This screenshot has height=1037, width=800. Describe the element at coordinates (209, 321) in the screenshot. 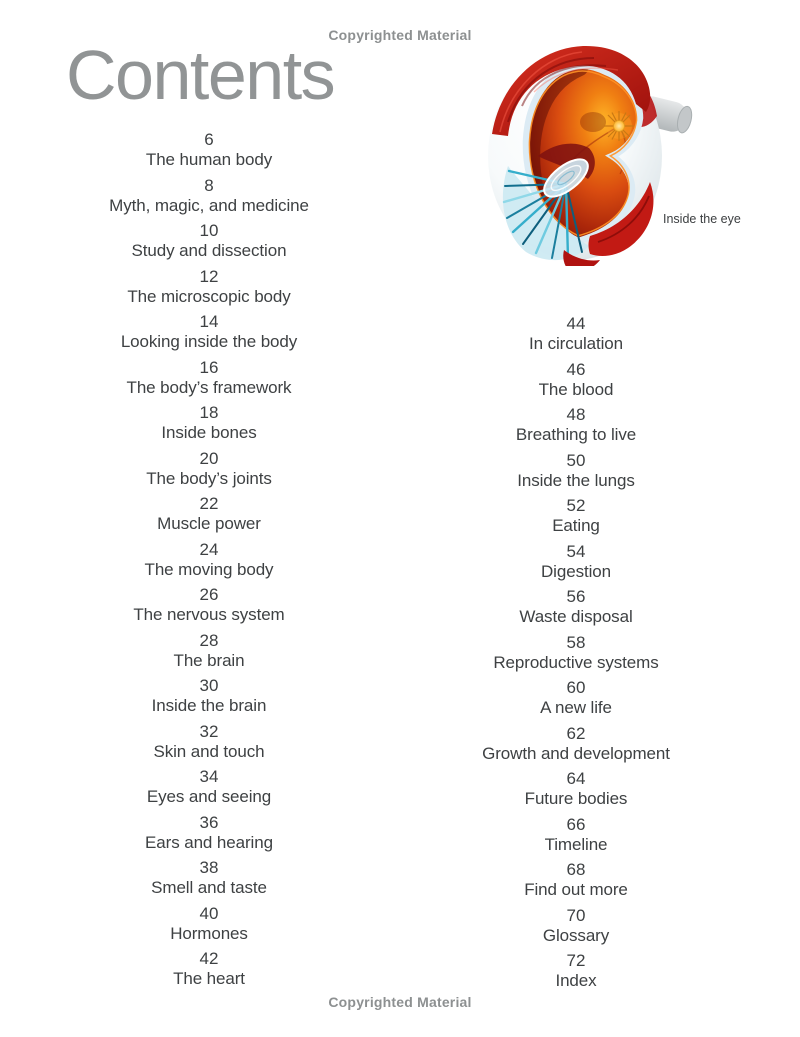

I see `toc-page-number: 14` at that location.